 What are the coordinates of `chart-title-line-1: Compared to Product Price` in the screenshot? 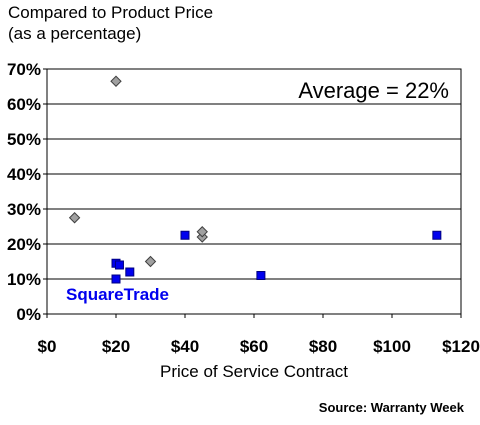 It's located at (110, 12).